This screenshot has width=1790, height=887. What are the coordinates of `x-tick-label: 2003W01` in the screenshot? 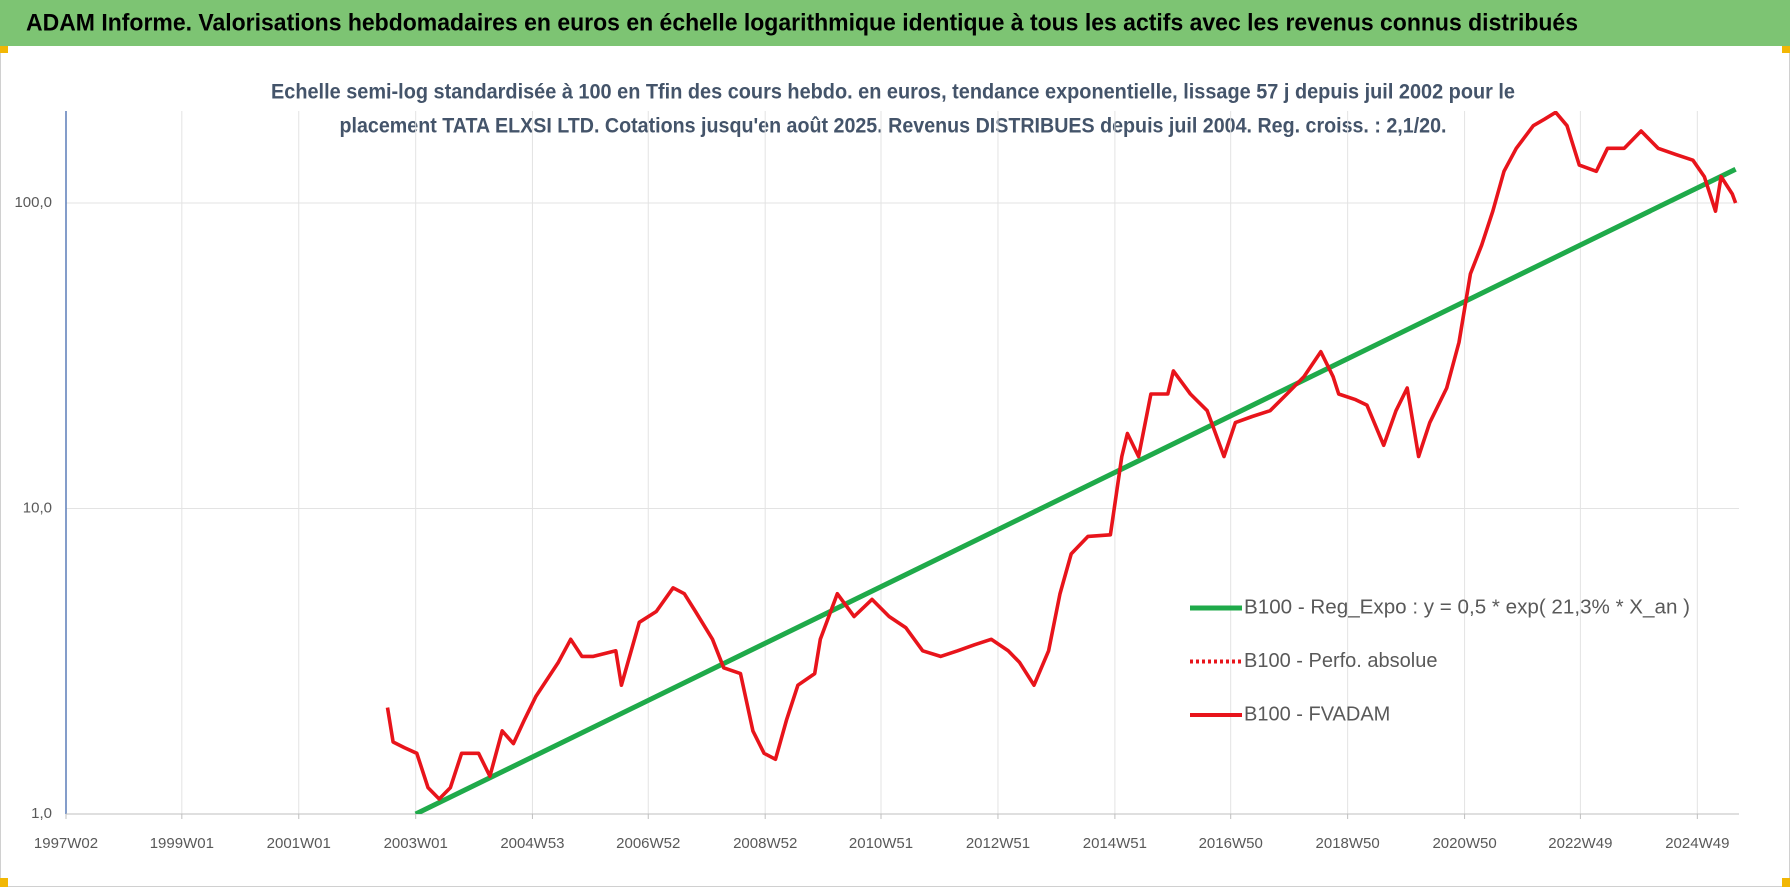 It's located at (416, 843).